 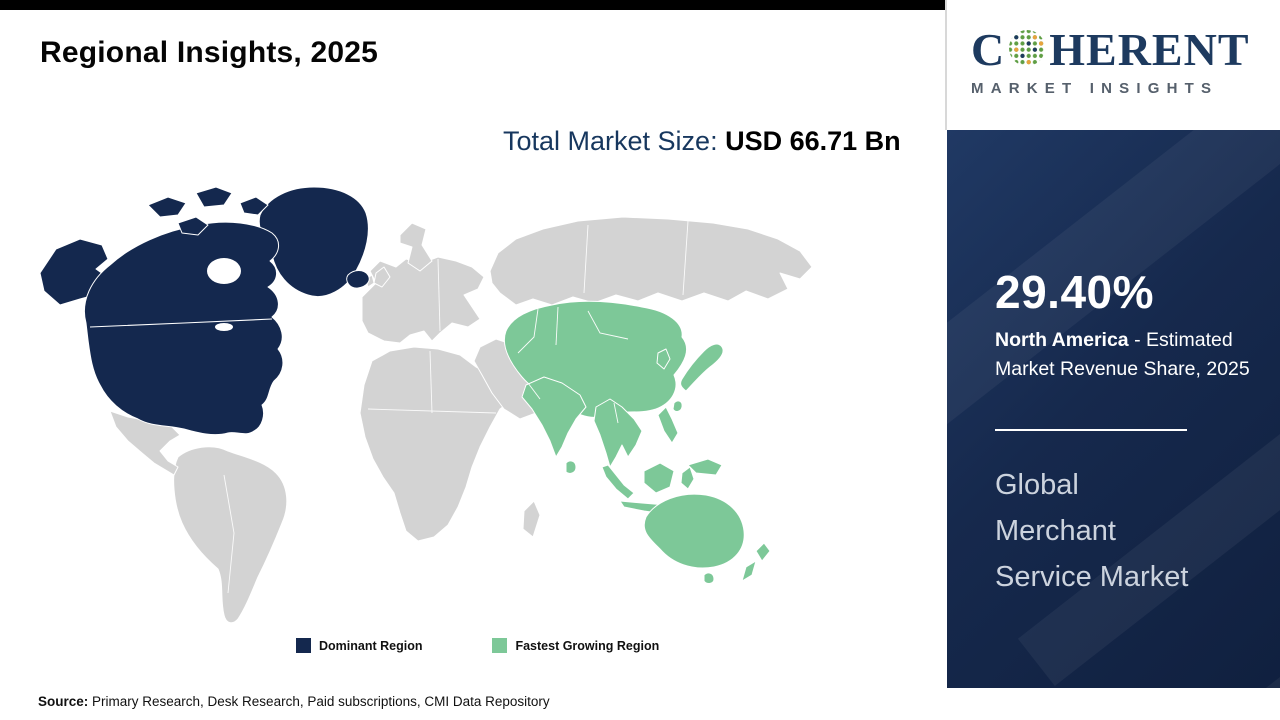 What do you see at coordinates (224, 271) in the screenshot?
I see `hudson-bay` at bounding box center [224, 271].